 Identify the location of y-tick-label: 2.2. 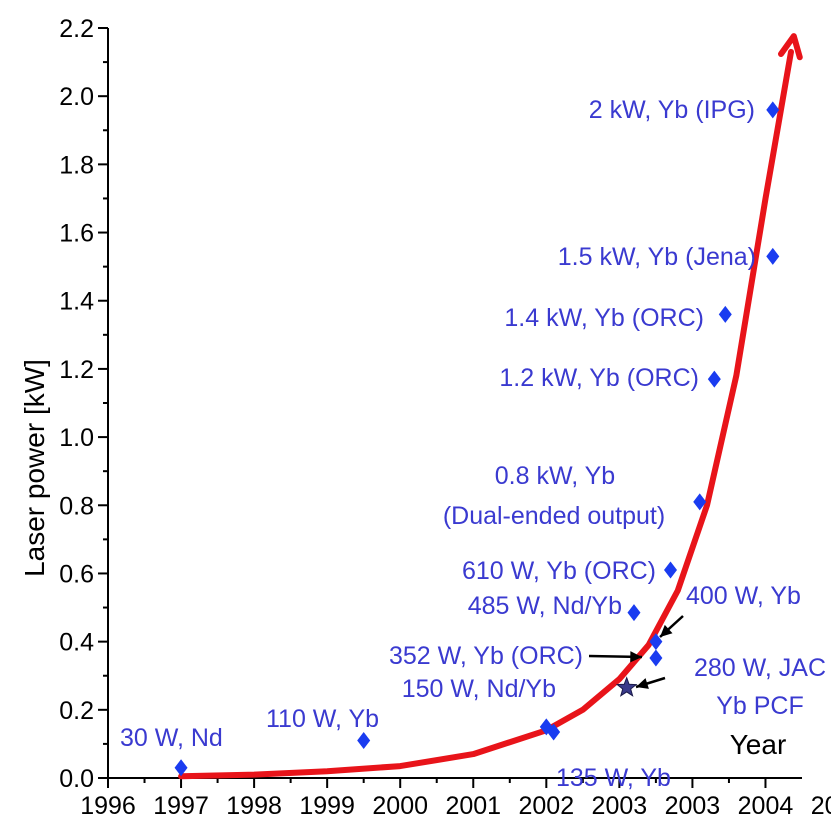
(76, 29).